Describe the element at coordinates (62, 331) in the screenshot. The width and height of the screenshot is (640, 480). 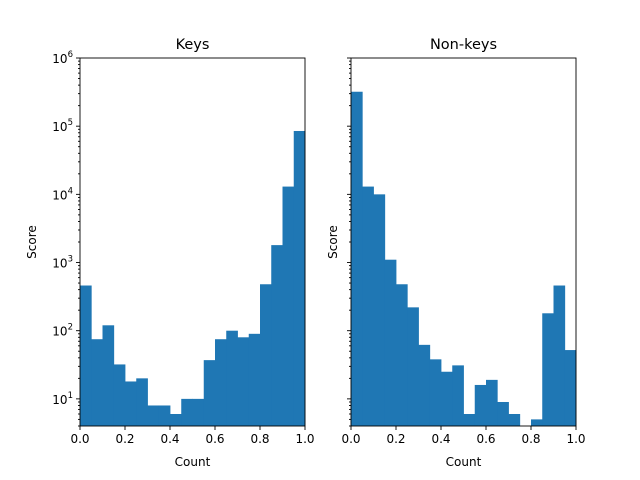
I see `y-tick-label: 10²` at that location.